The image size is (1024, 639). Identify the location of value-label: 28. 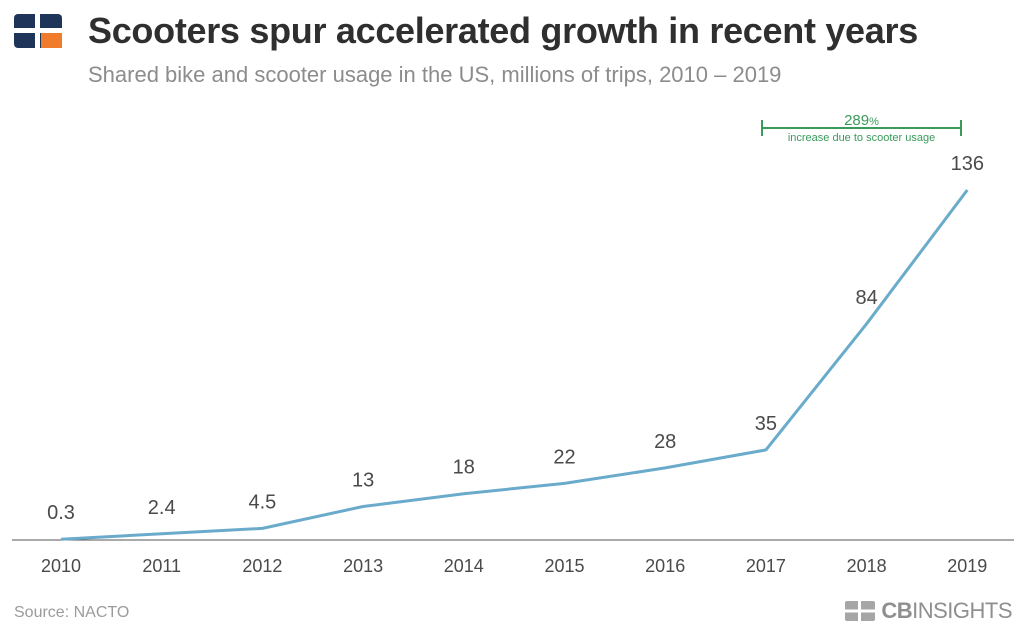
(665, 442).